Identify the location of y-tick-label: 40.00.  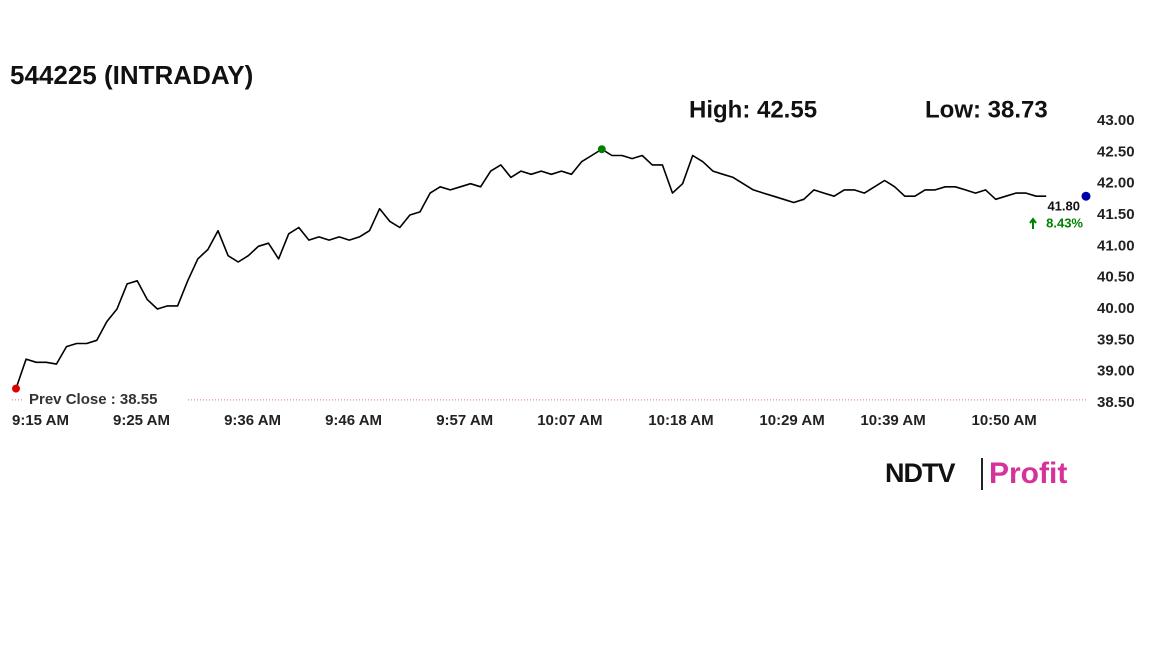
(1116, 308).